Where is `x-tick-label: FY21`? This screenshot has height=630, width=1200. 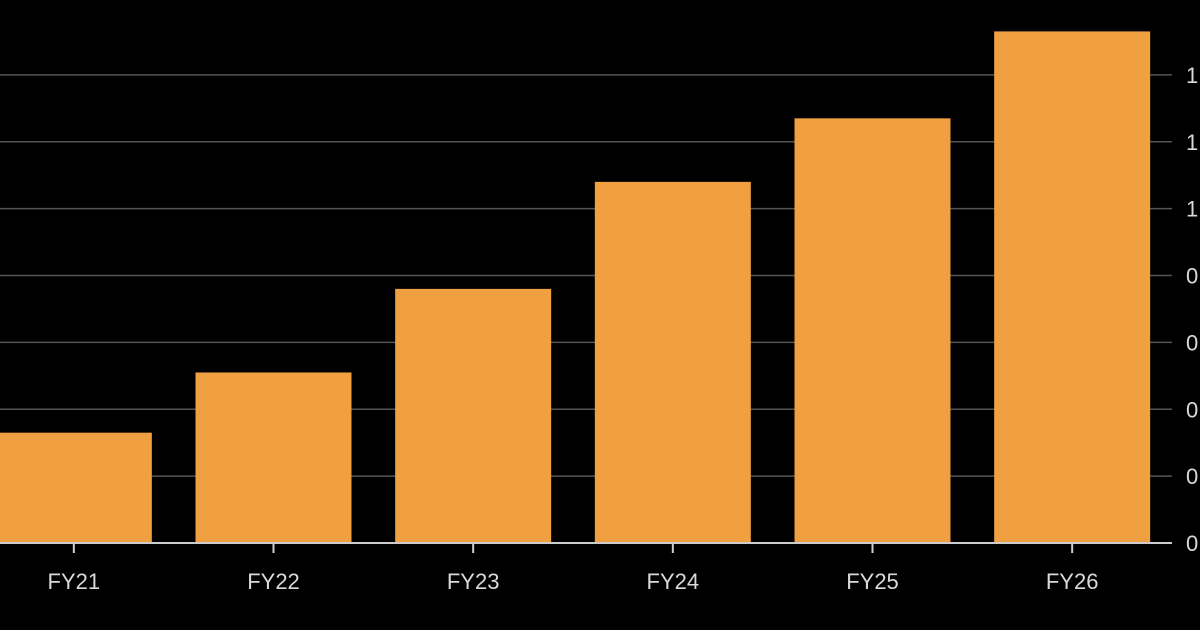
x-tick-label: FY21 is located at coordinates (74, 581).